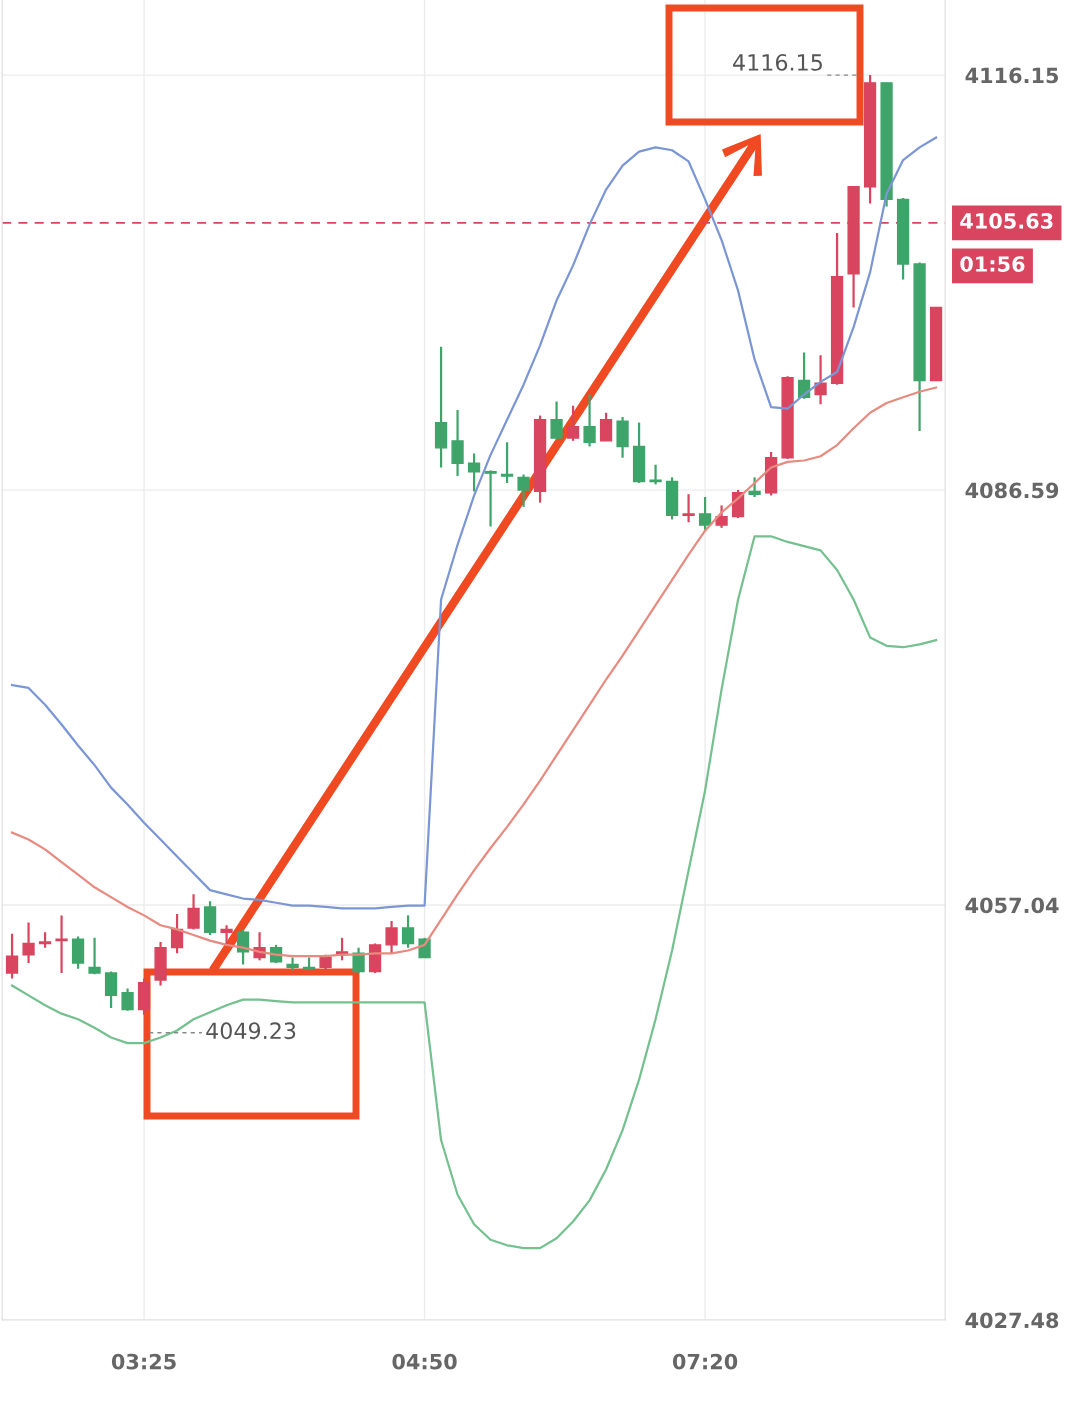 This screenshot has width=1080, height=1411. I want to click on x-tick-label: 04:50, so click(424, 1361).